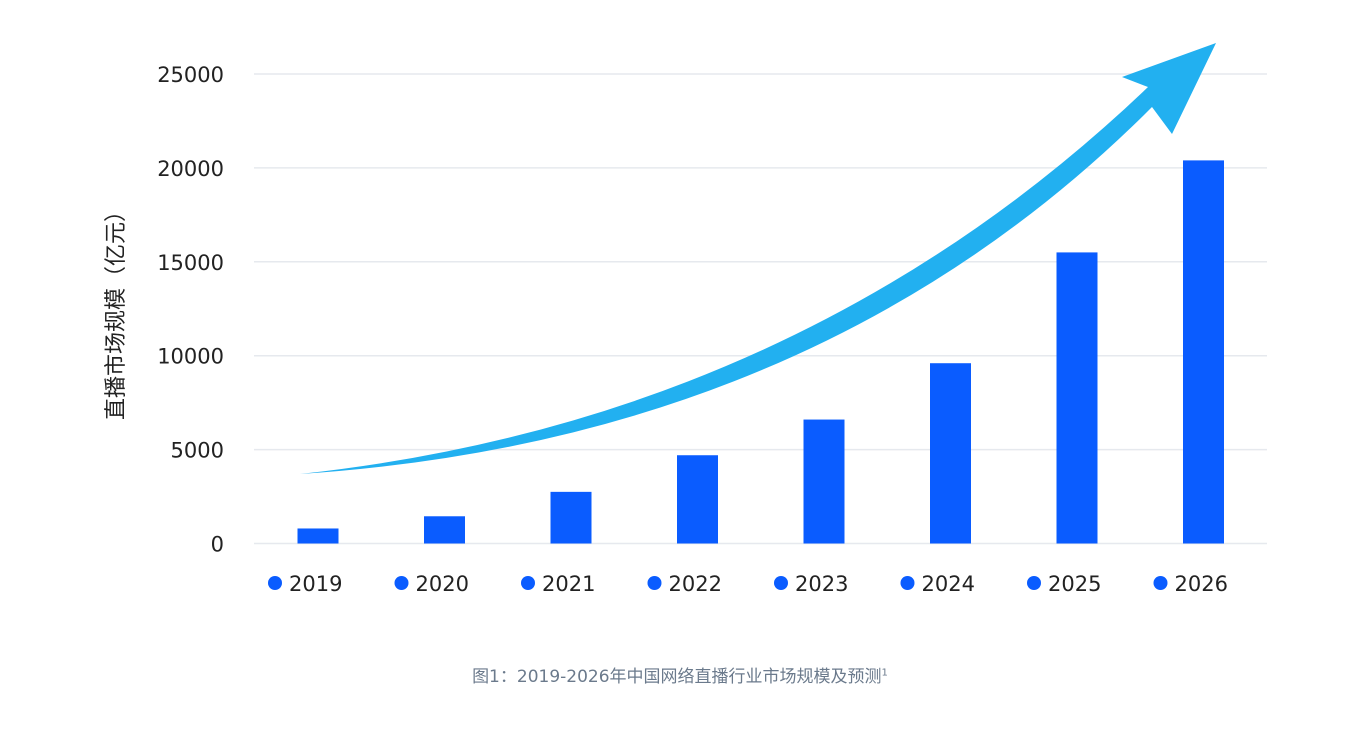  Describe the element at coordinates (442, 584) in the screenshot. I see `x-category-label: 2020` at that location.